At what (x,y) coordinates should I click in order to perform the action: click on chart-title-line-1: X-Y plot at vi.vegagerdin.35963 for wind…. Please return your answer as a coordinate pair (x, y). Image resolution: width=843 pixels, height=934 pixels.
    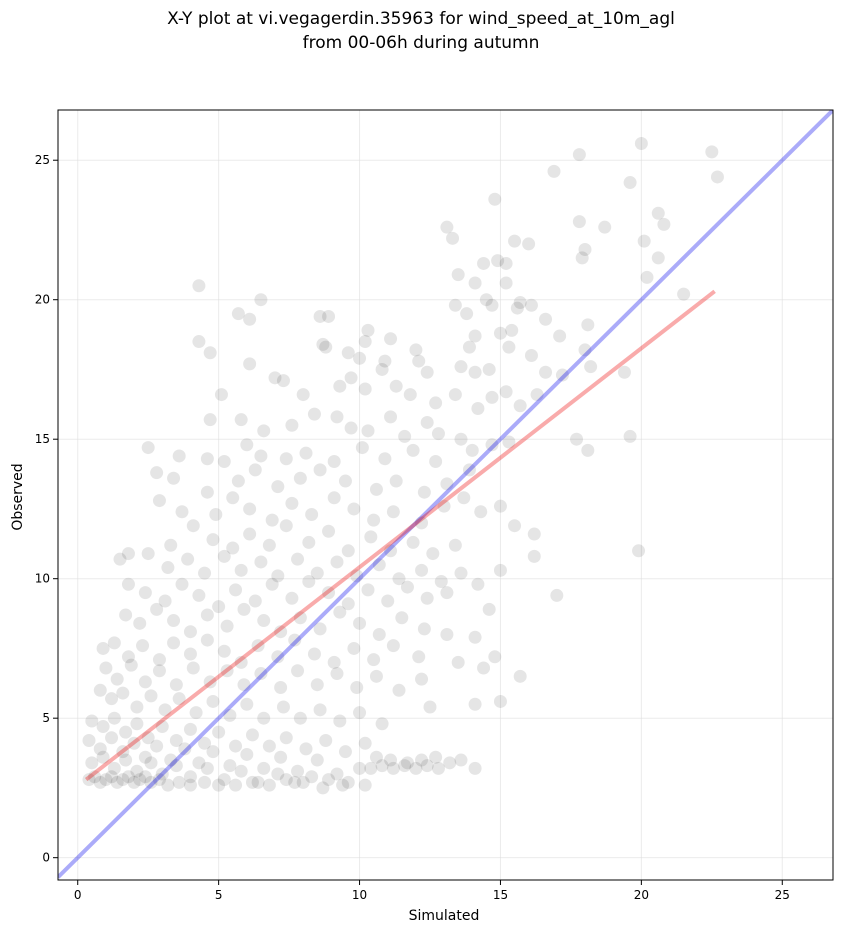
    Looking at the image, I should click on (421, 19).